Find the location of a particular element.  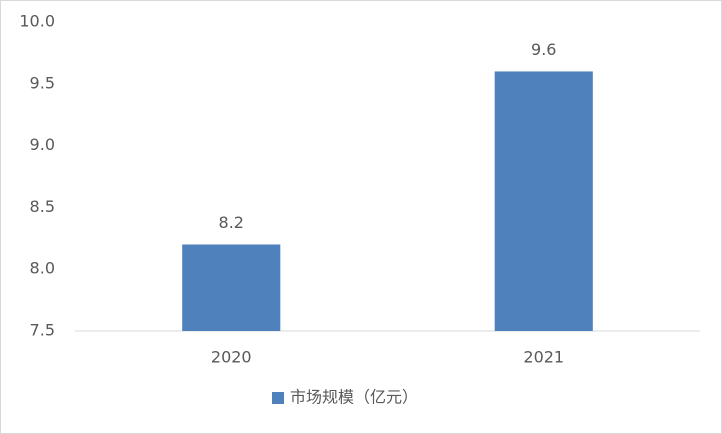

legend-swatch is located at coordinates (278, 398).